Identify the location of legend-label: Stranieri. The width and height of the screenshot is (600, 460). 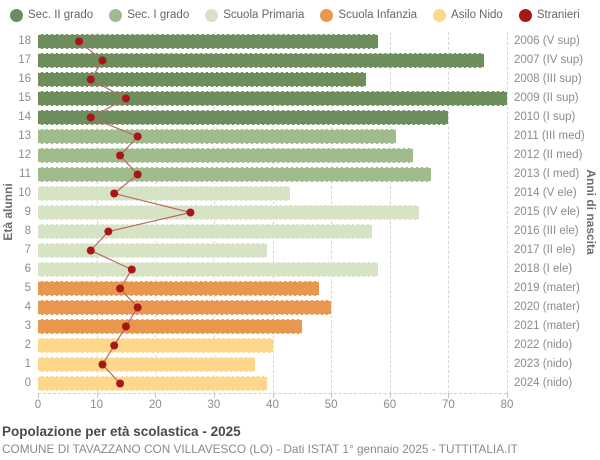
(558, 15).